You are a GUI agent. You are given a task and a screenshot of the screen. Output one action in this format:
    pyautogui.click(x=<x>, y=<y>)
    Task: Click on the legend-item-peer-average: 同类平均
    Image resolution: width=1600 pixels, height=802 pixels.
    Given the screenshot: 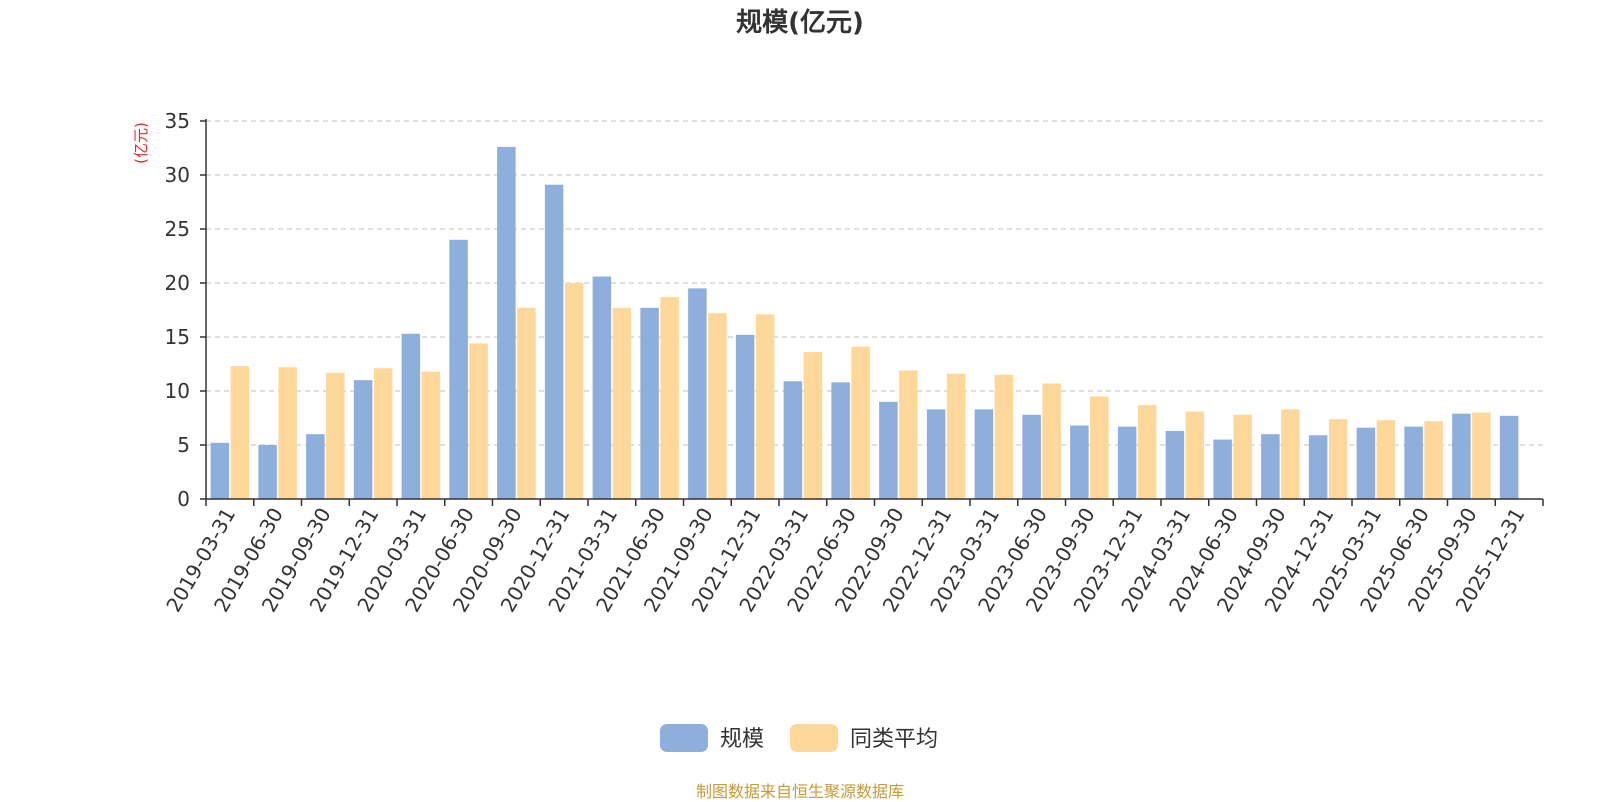 What is the action you would take?
    pyautogui.click(x=864, y=738)
    